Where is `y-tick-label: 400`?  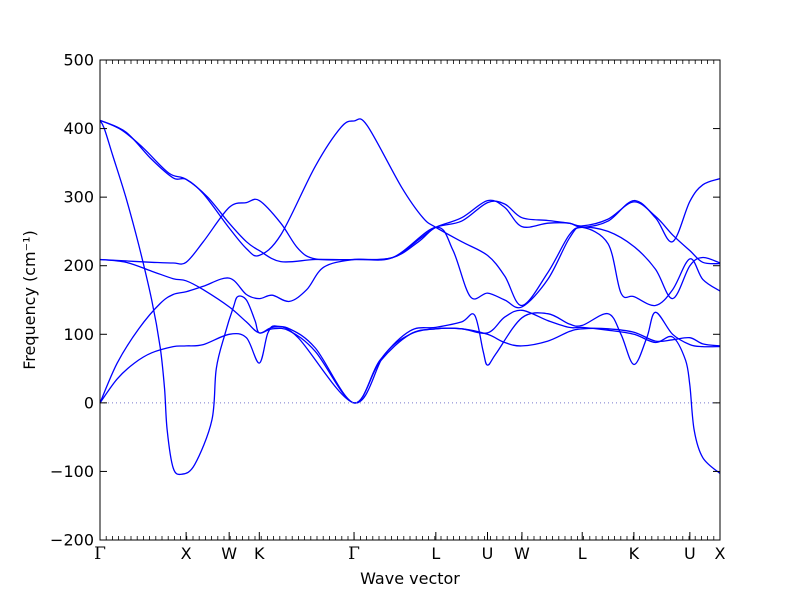
y-tick-label: 400 is located at coordinates (78, 128).